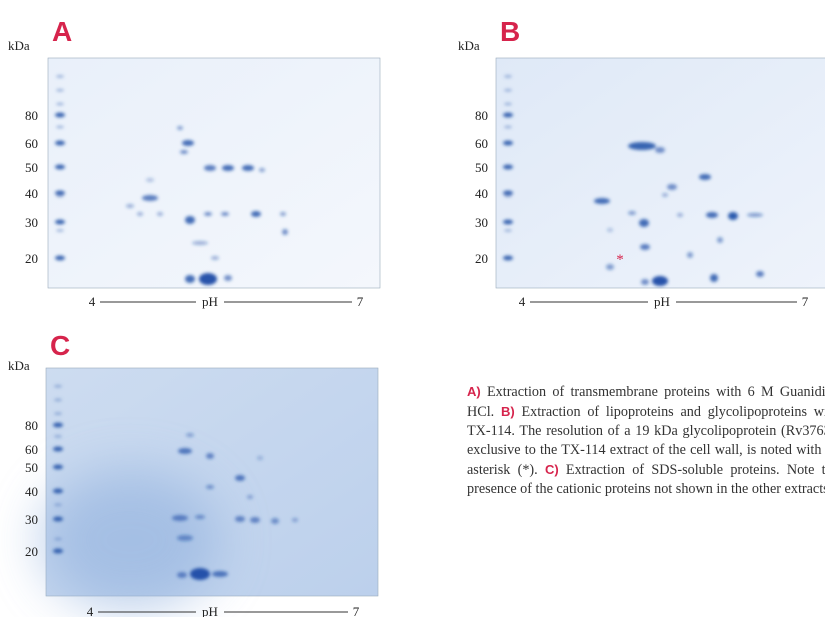  I want to click on caption-label: A), so click(474, 391).